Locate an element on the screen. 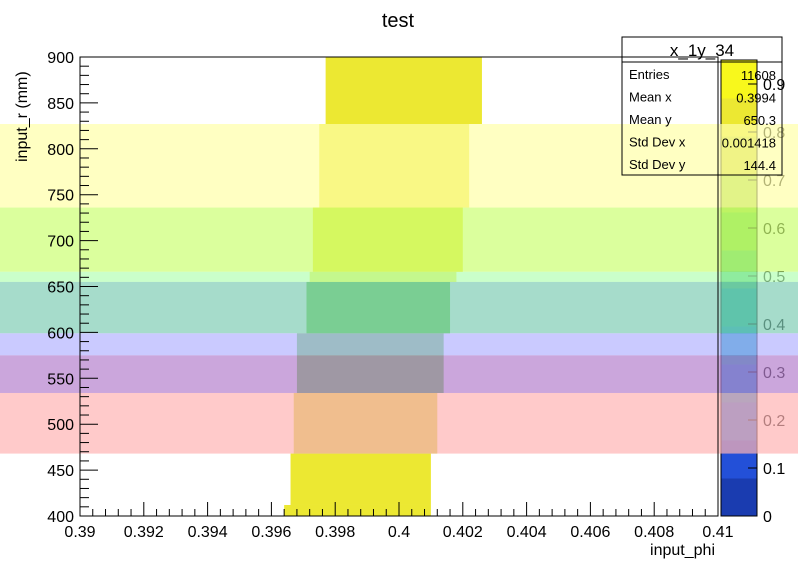 Image resolution: width=798 pixels, height=574 pixels. stats-value: 144.4 is located at coordinates (759, 165).